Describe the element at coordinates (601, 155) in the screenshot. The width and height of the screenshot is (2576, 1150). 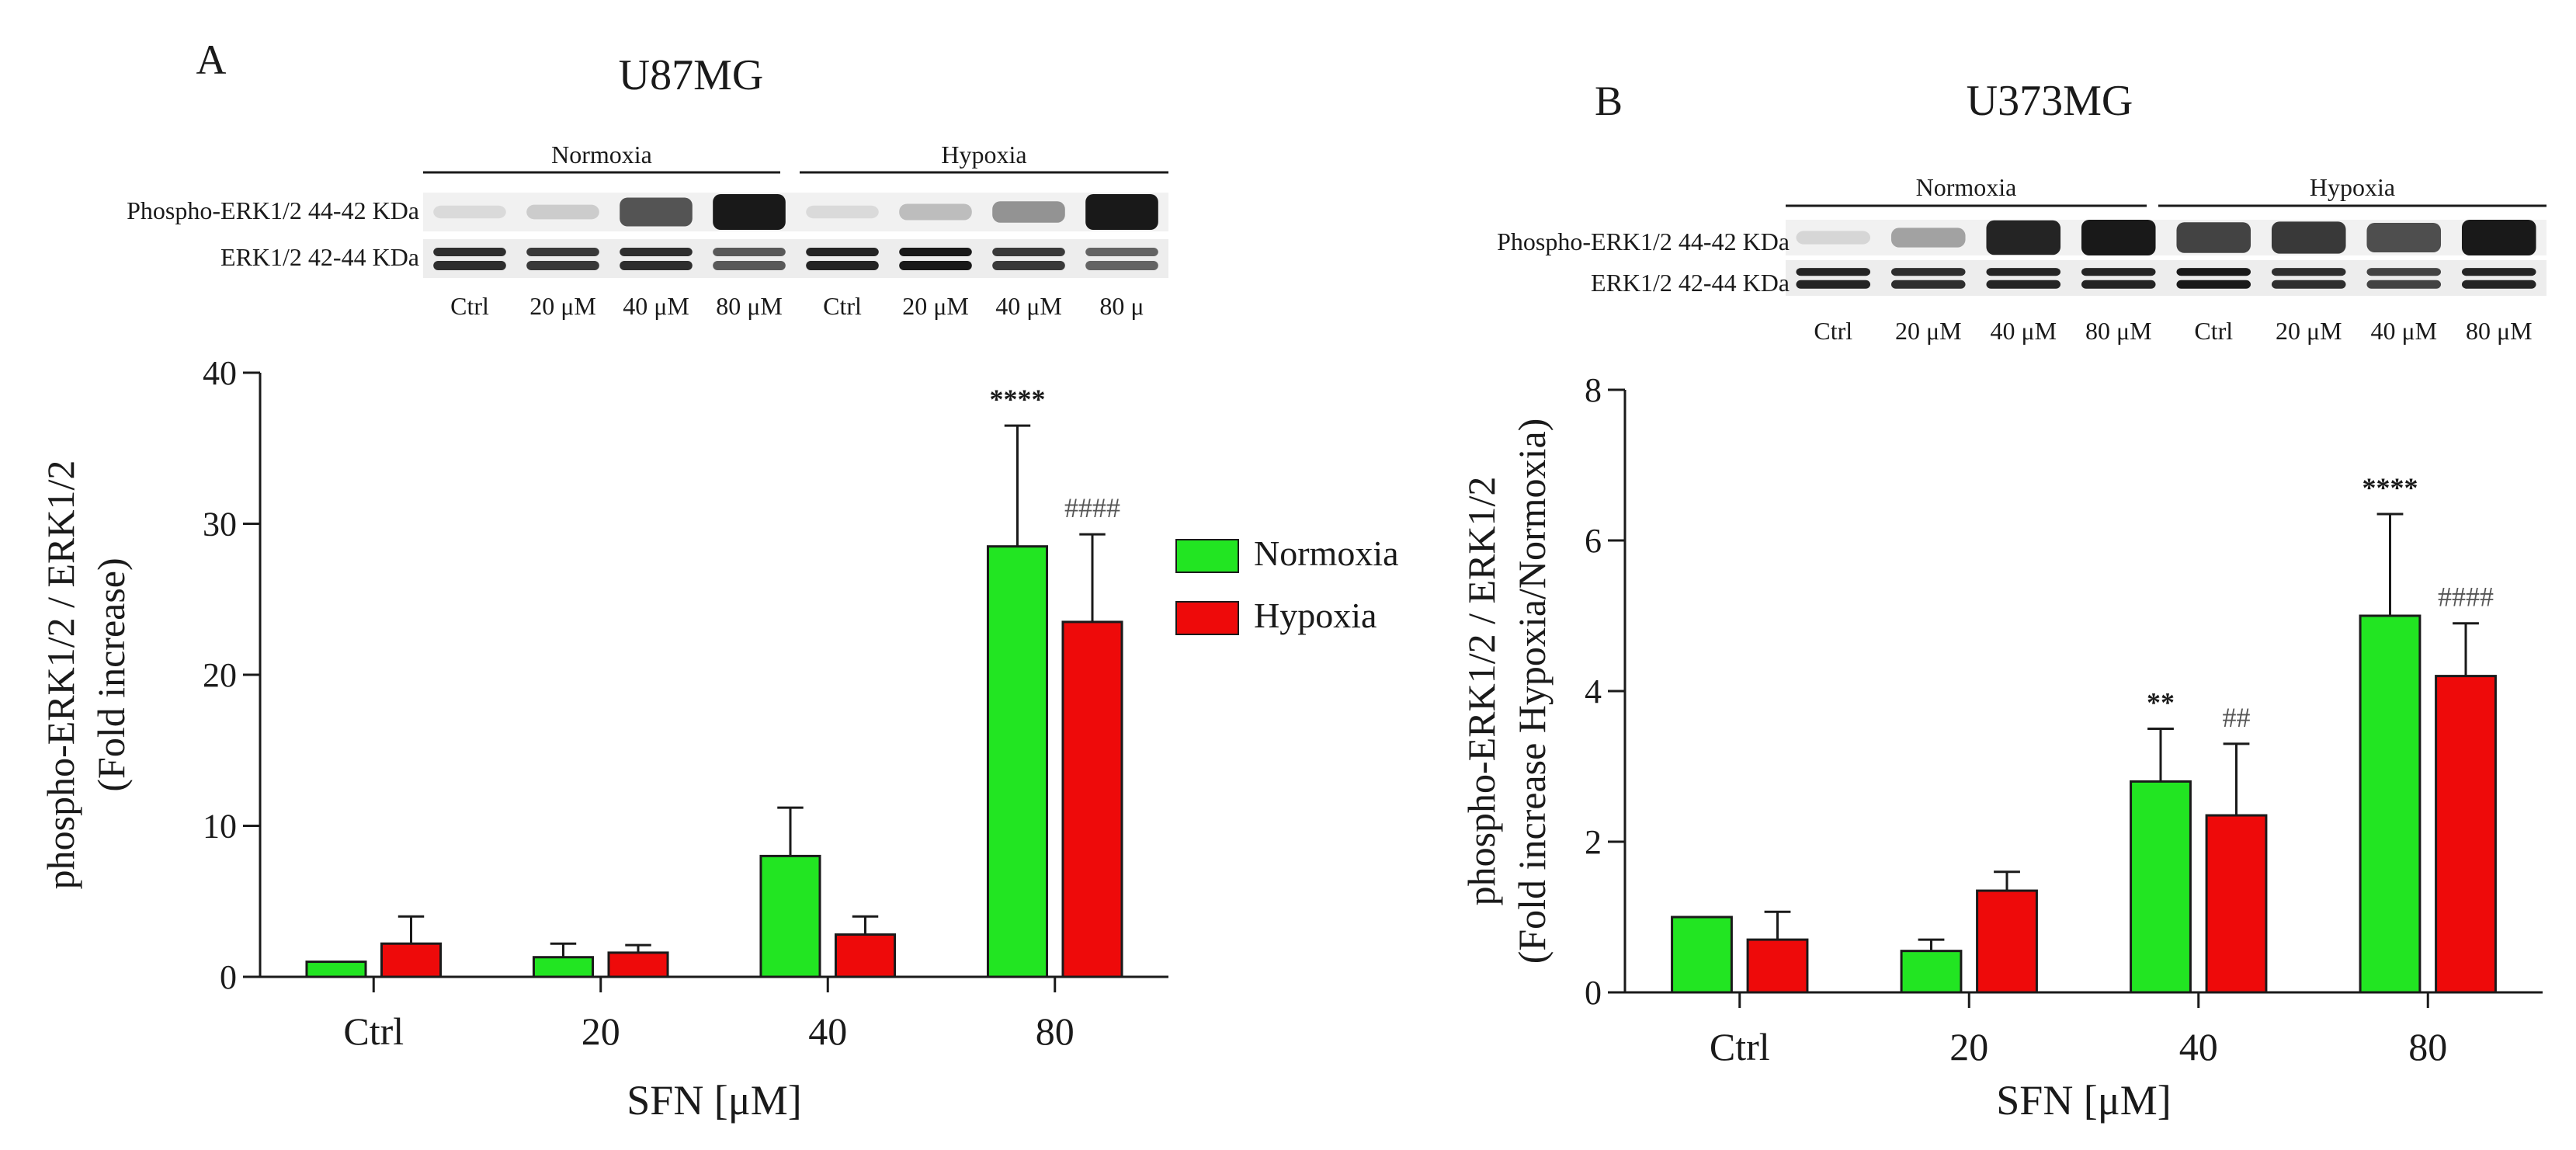
I see `blot-group-label: Normoxia` at that location.